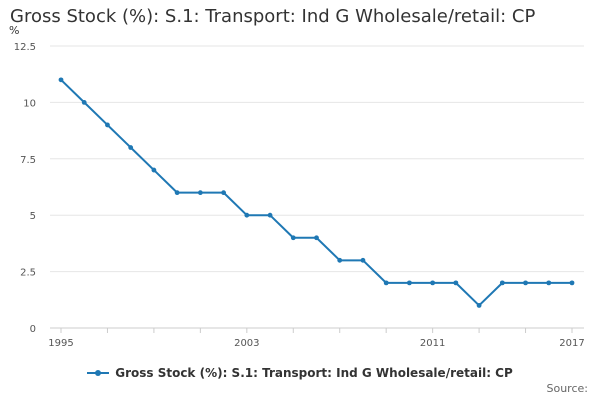  Describe the element at coordinates (571, 343) in the screenshot. I see `x-tick-label: 2017` at that location.